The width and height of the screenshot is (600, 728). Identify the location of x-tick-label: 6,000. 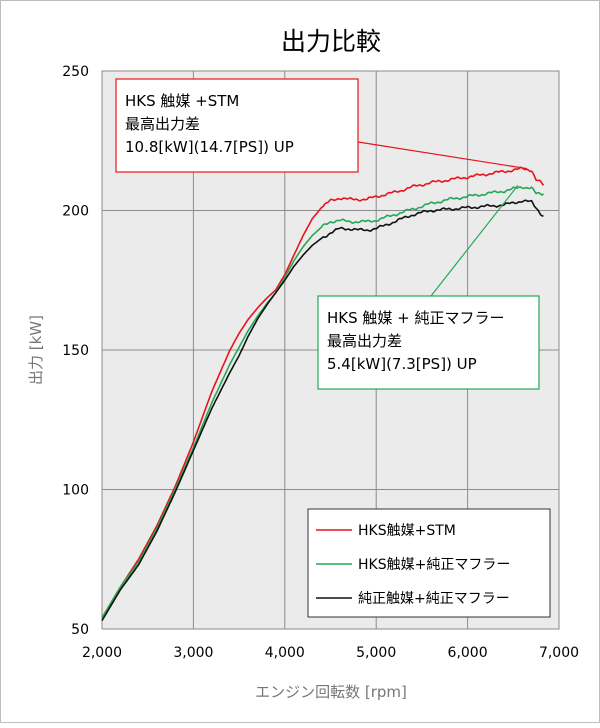
(468, 653).